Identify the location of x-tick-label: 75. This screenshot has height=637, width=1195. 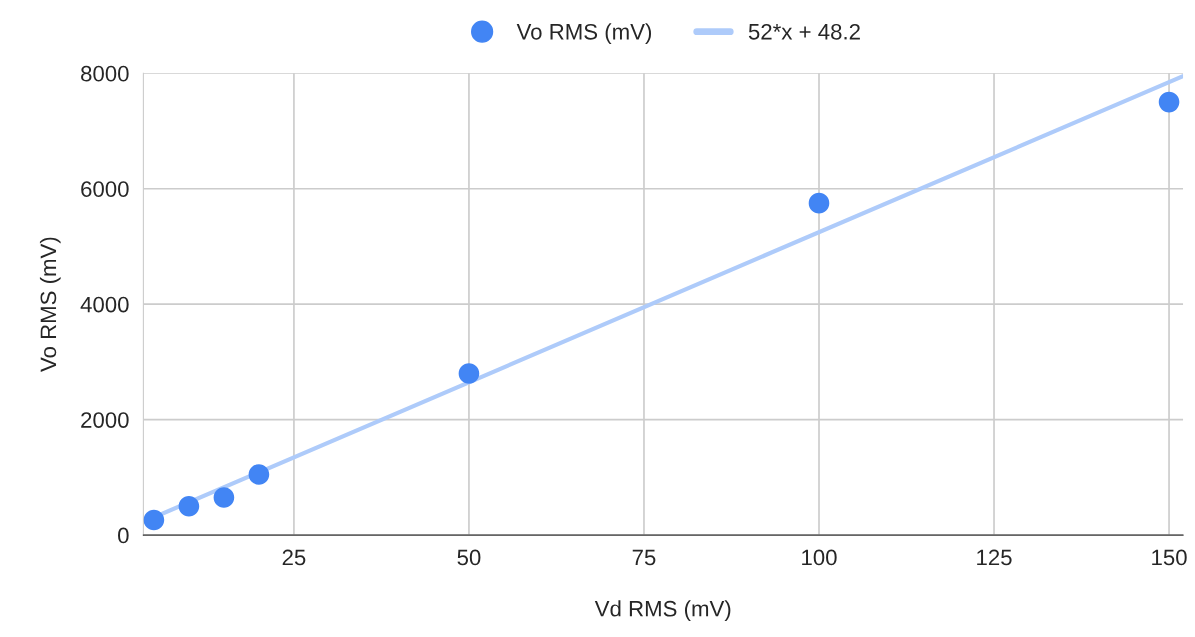
(644, 557).